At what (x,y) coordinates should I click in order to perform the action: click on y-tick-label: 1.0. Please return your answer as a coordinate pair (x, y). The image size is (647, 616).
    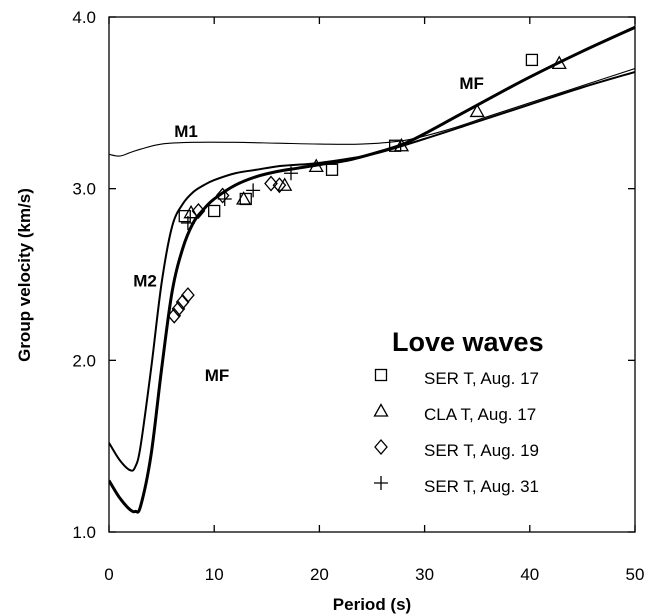
    Looking at the image, I should click on (84, 532).